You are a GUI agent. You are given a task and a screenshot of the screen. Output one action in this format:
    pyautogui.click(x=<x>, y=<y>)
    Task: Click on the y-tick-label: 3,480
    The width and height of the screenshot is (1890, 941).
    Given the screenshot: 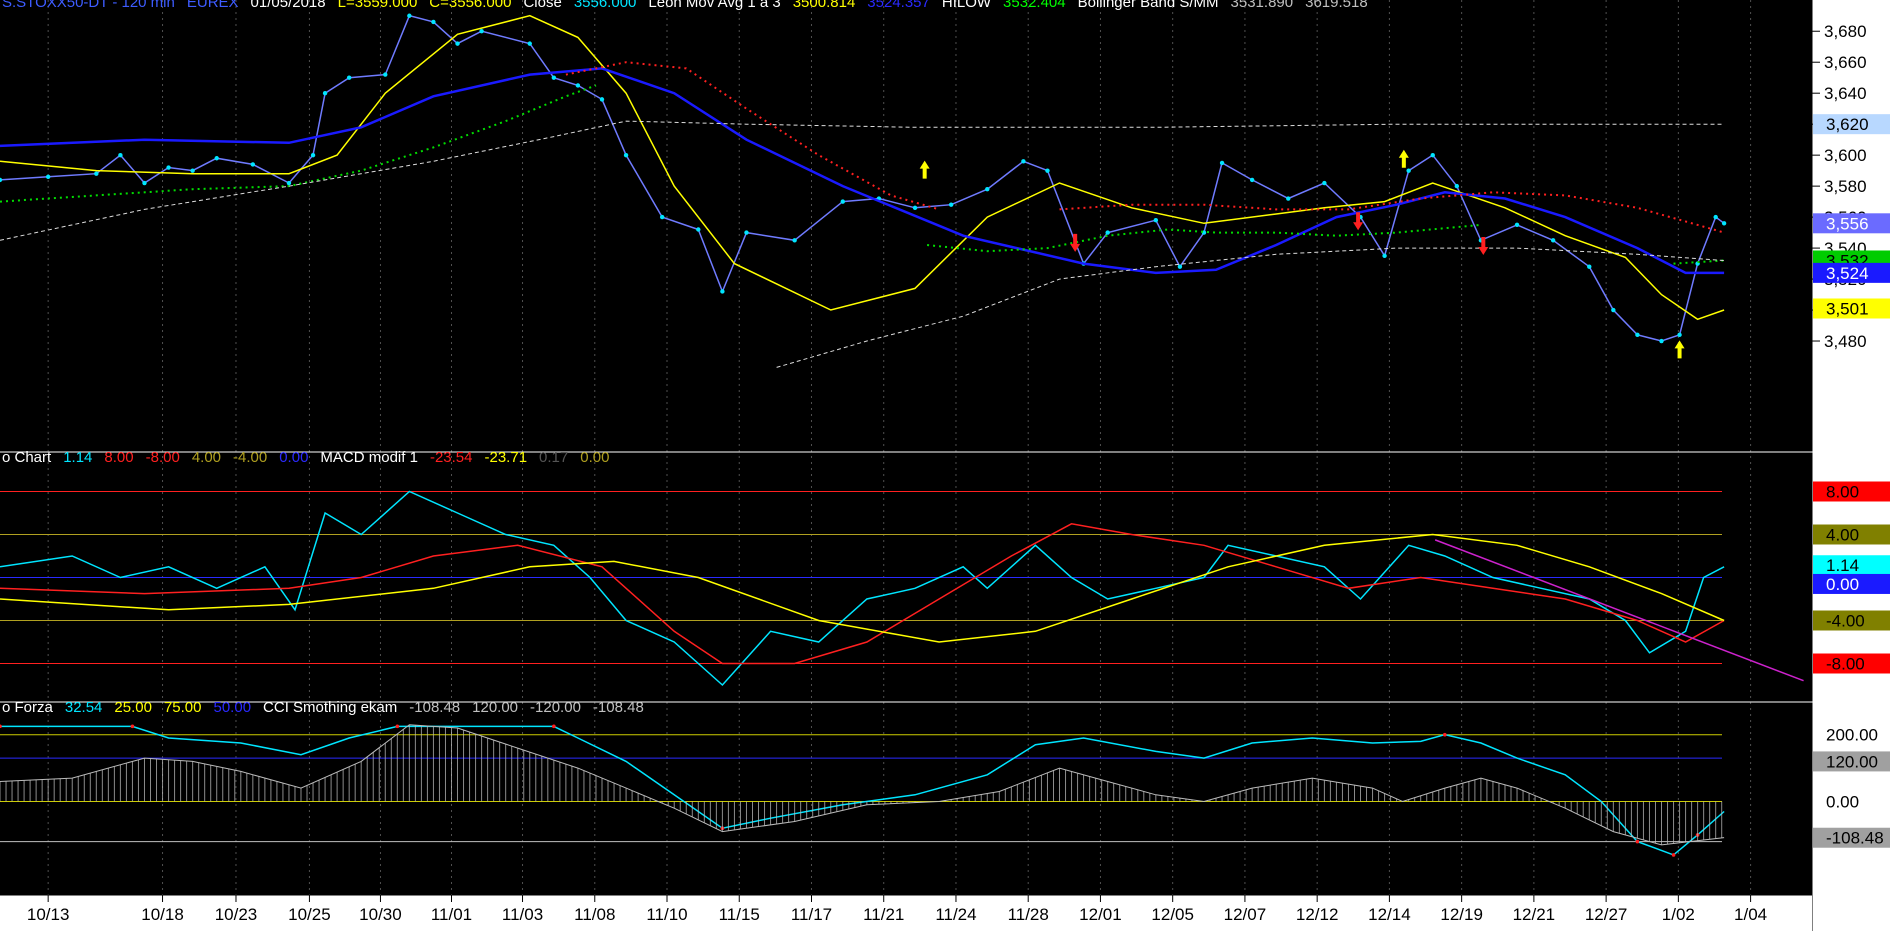 What is the action you would take?
    pyautogui.click(x=1845, y=341)
    